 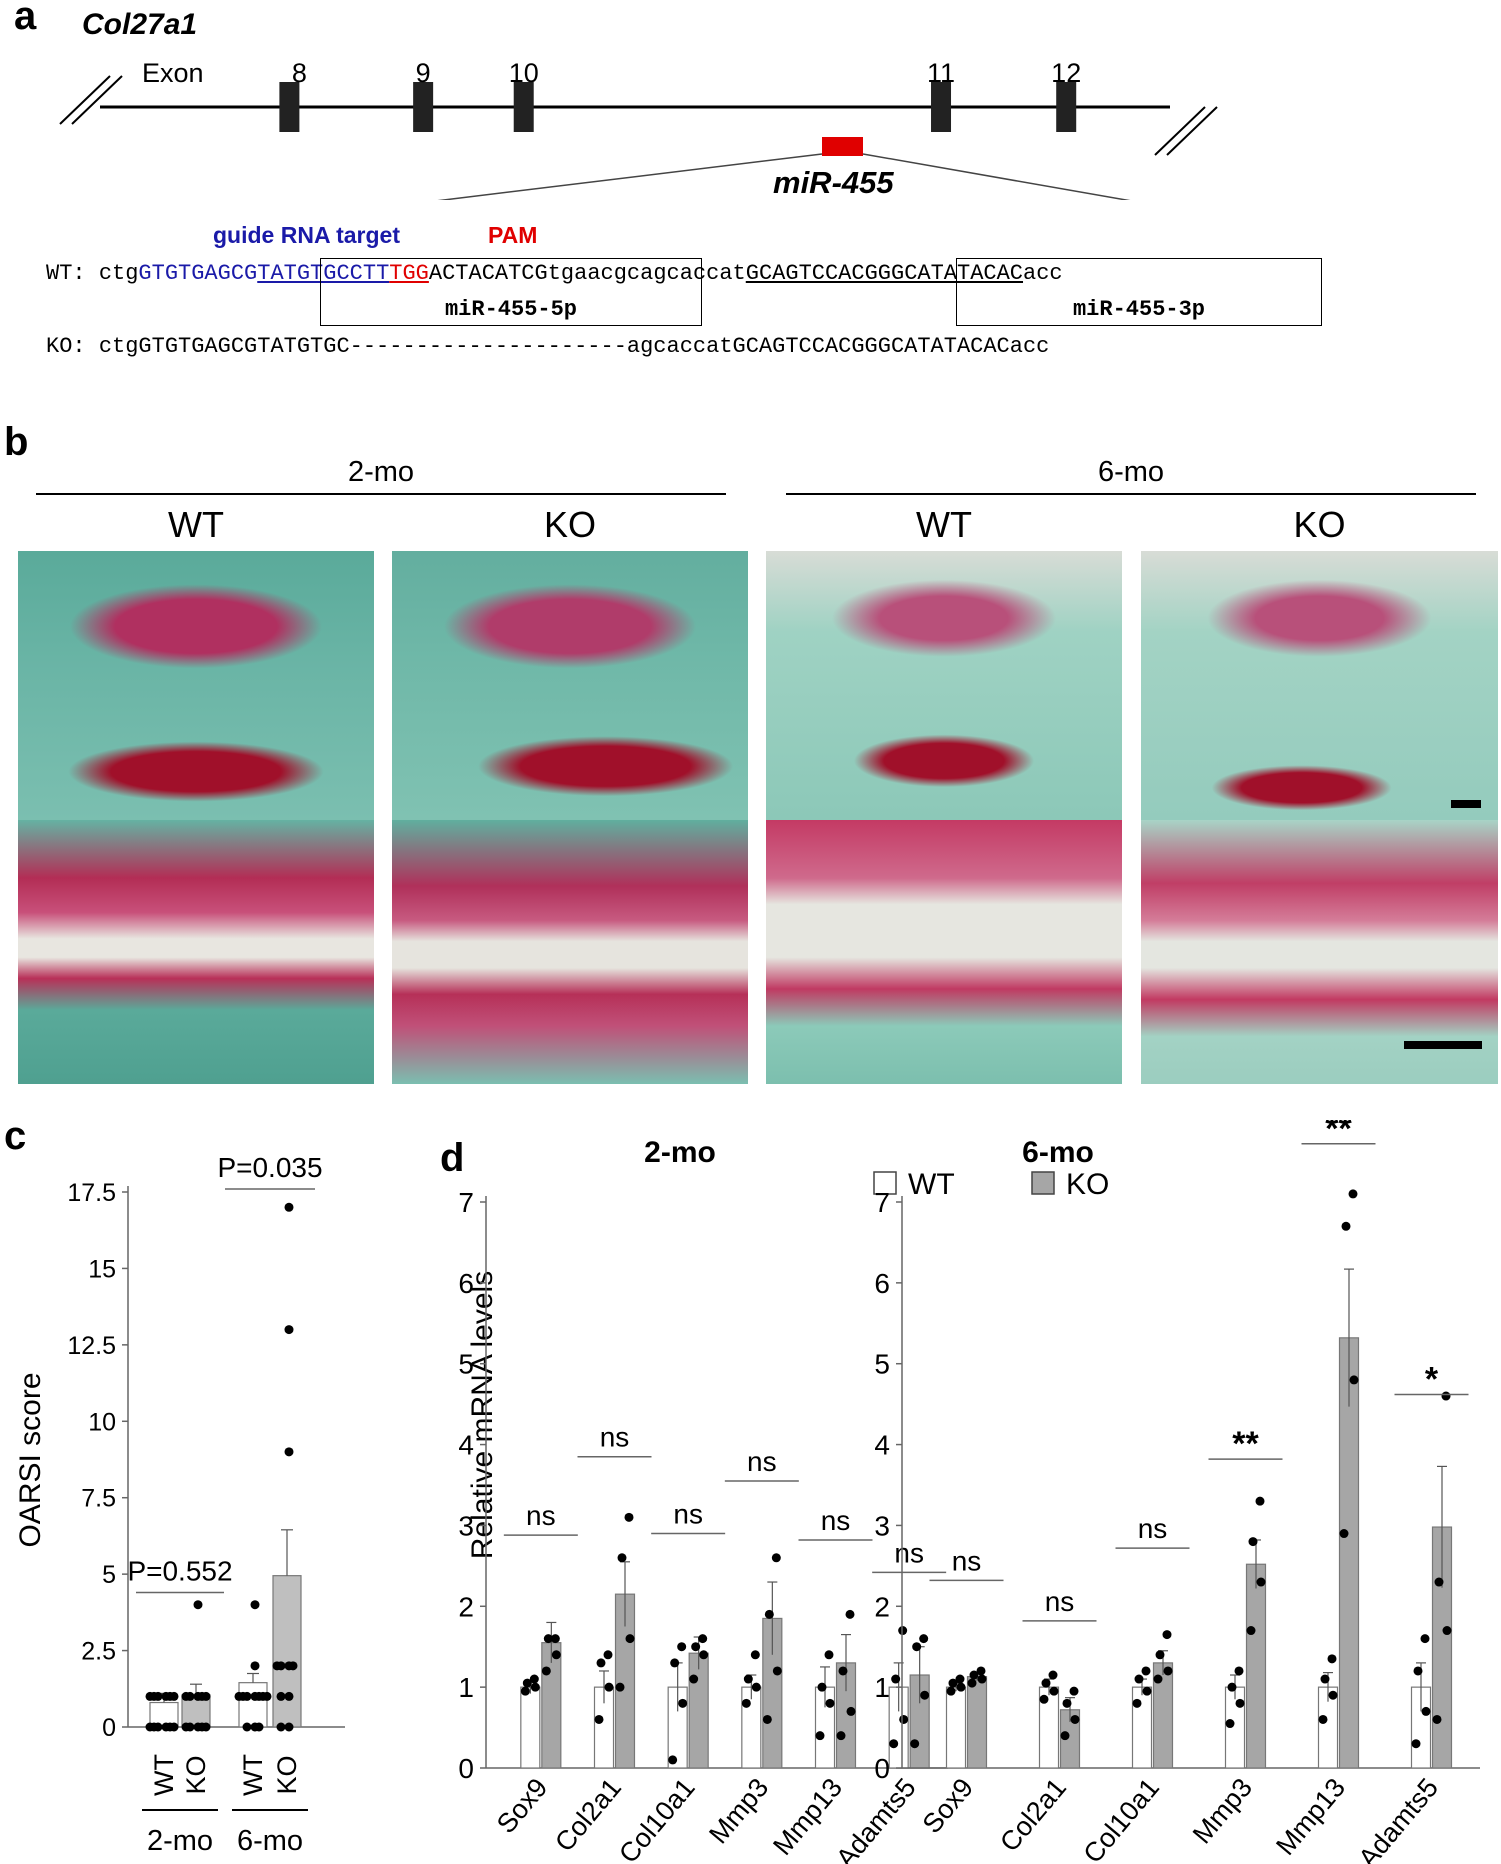 What do you see at coordinates (381, 494) in the screenshot?
I see `group-line-2mo` at bounding box center [381, 494].